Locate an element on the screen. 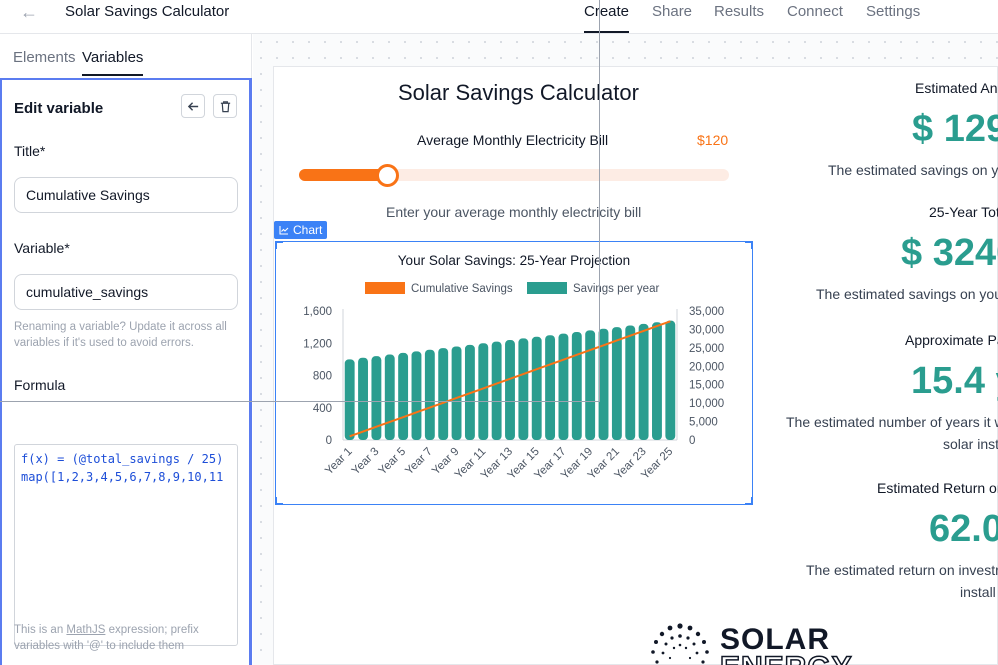  slider-value: $120 is located at coordinates (713, 140).